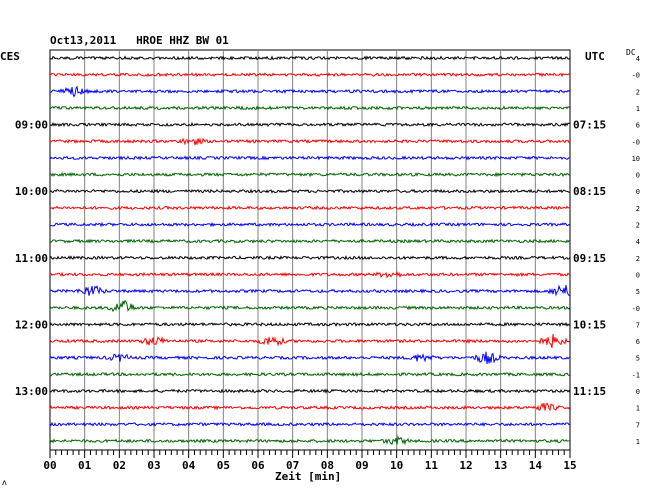  What do you see at coordinates (31, 324) in the screenshot?
I see `left-time-label: 12:00` at bounding box center [31, 324].